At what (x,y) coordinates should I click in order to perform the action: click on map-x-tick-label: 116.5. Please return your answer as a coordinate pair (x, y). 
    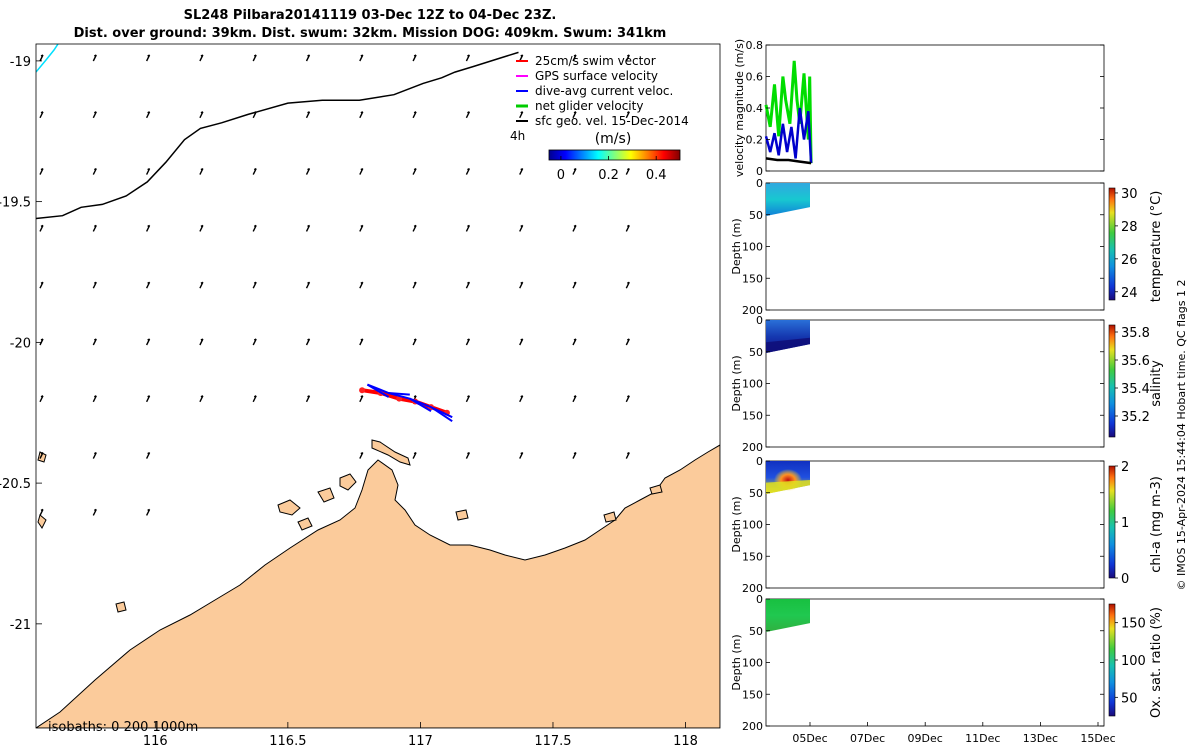
    Looking at the image, I should click on (287, 741).